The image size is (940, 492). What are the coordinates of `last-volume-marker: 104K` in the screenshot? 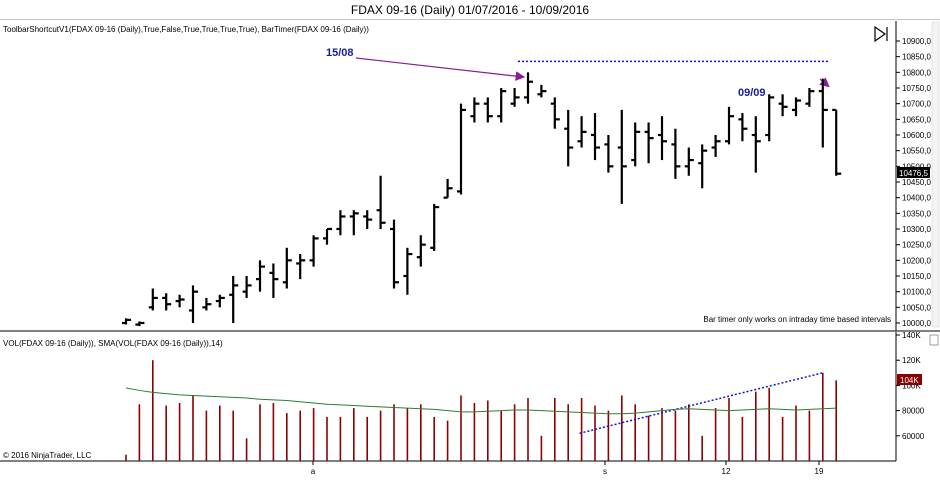 It's located at (909, 379).